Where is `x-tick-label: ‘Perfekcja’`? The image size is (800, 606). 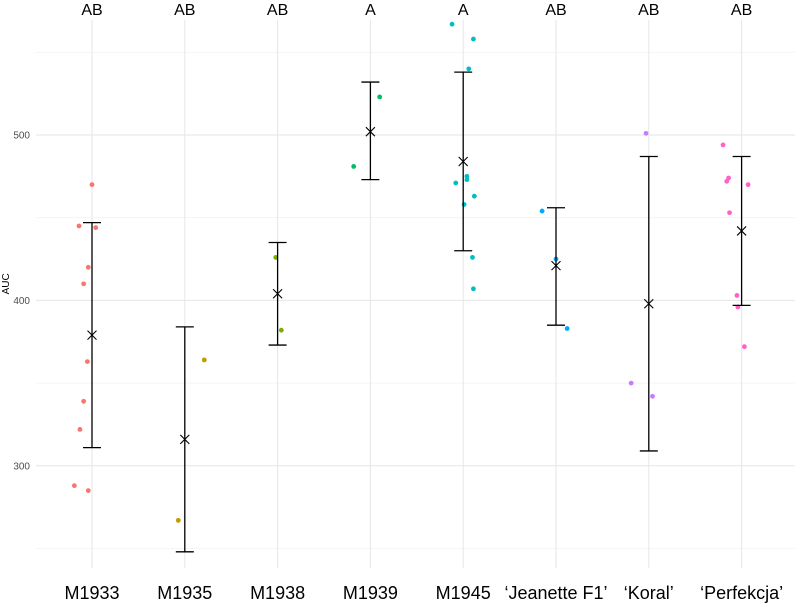 x-tick-label: ‘Perfekcja’ is located at coordinates (741, 593).